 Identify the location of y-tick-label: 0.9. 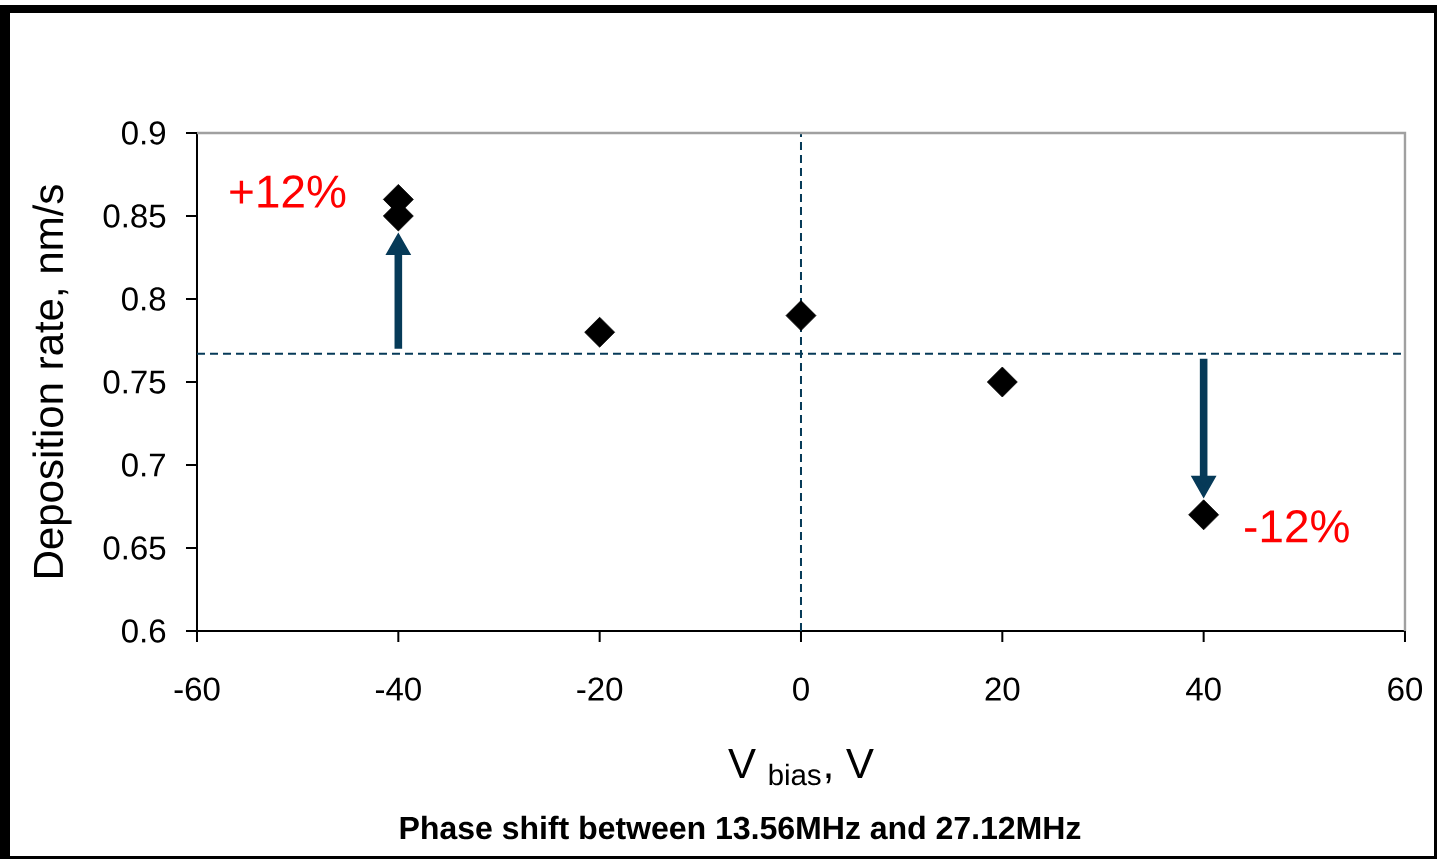
(144, 133).